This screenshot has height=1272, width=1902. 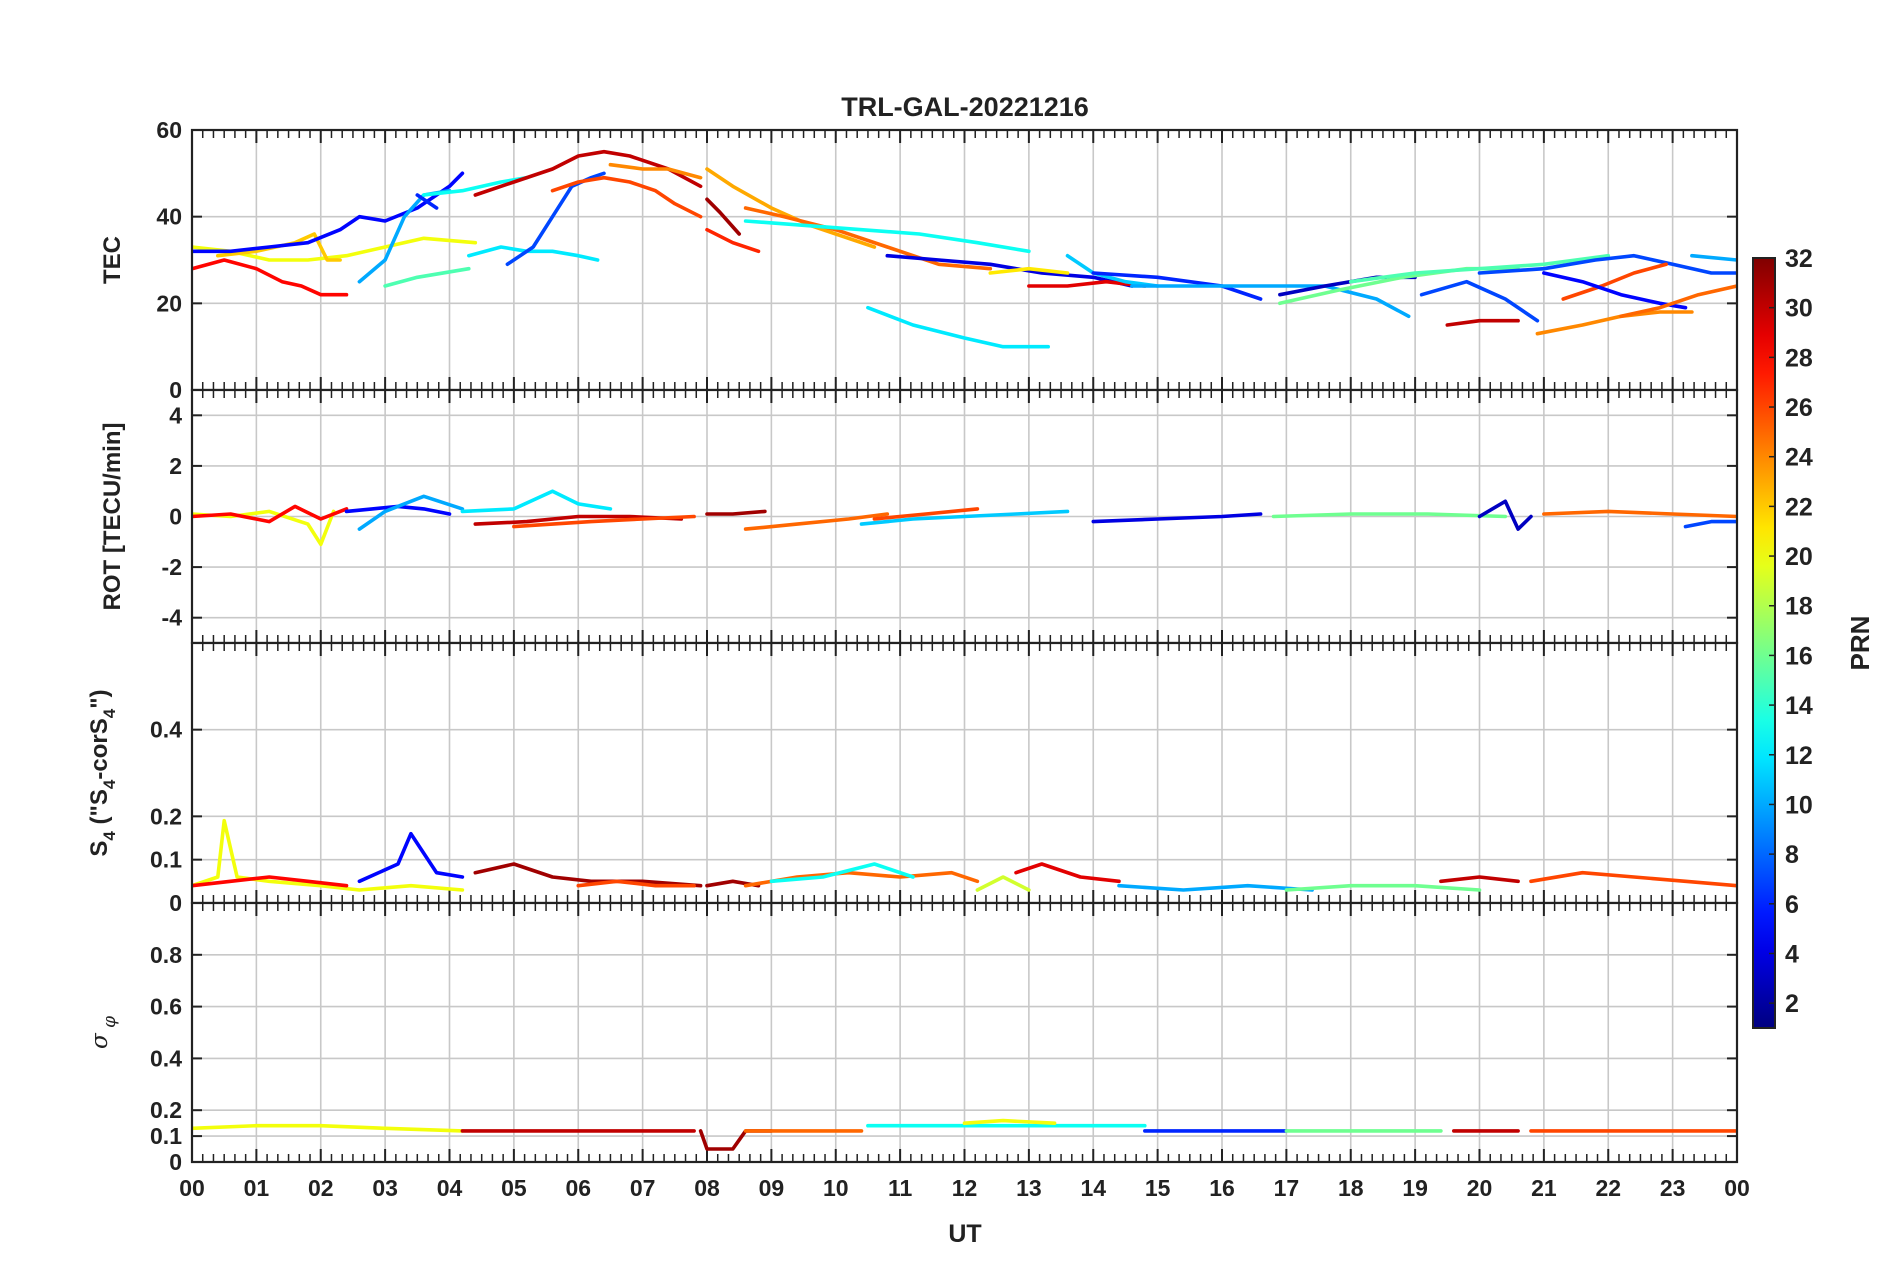 I want to click on x-axis-label: UT, so click(x=964, y=1234).